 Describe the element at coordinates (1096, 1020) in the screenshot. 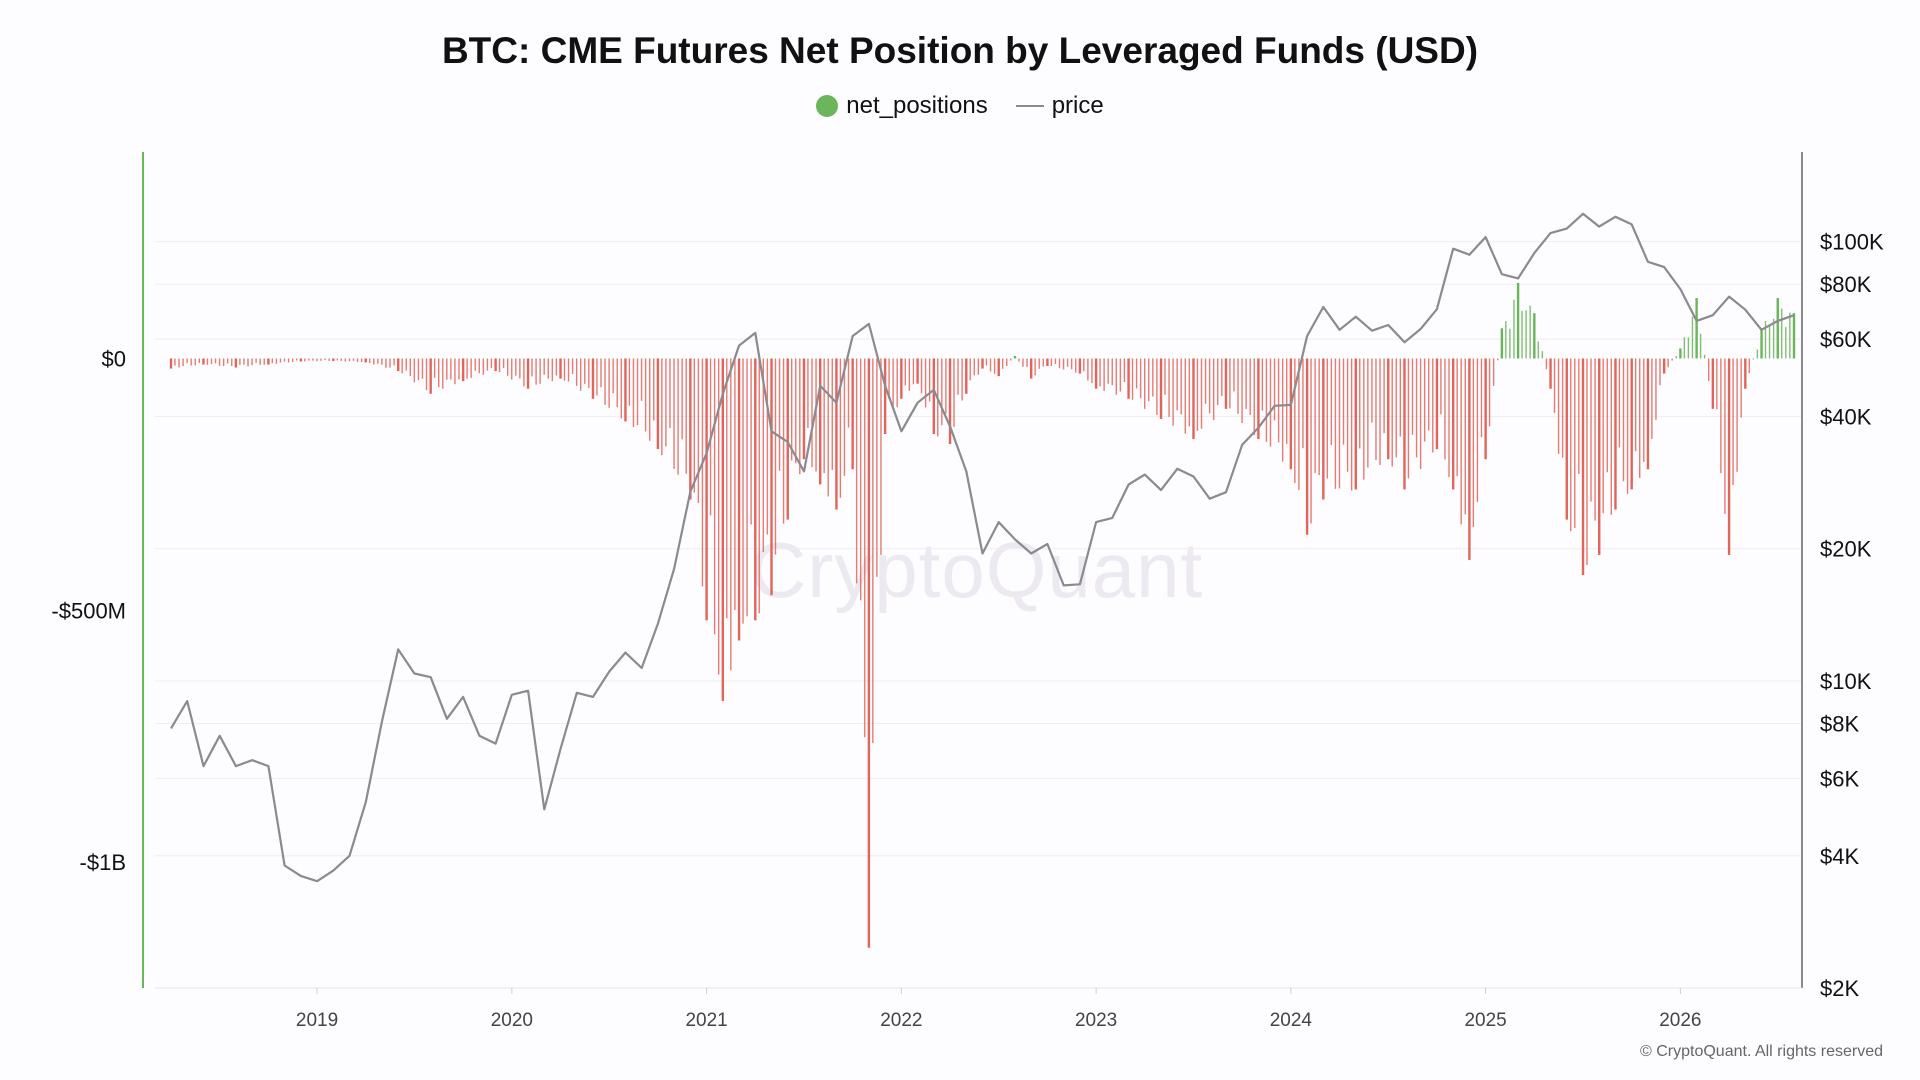

I see `x-tick-label: 2023` at that location.